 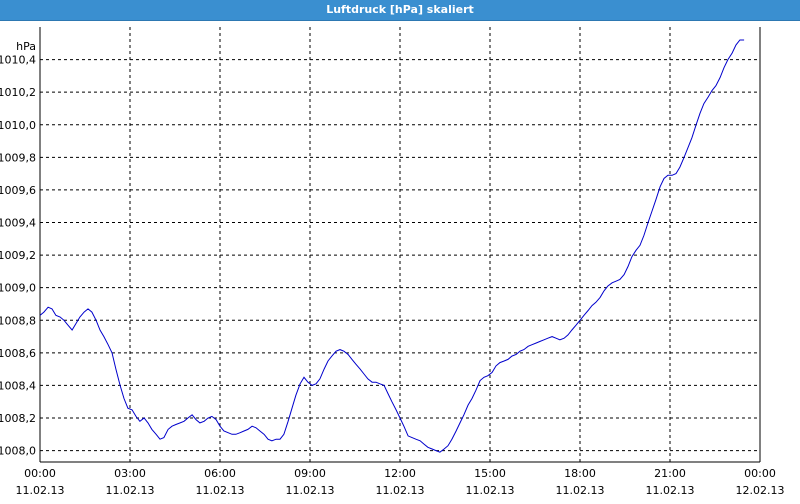 What do you see at coordinates (18, 255) in the screenshot?
I see `y-tick-label: 1009,2` at bounding box center [18, 255].